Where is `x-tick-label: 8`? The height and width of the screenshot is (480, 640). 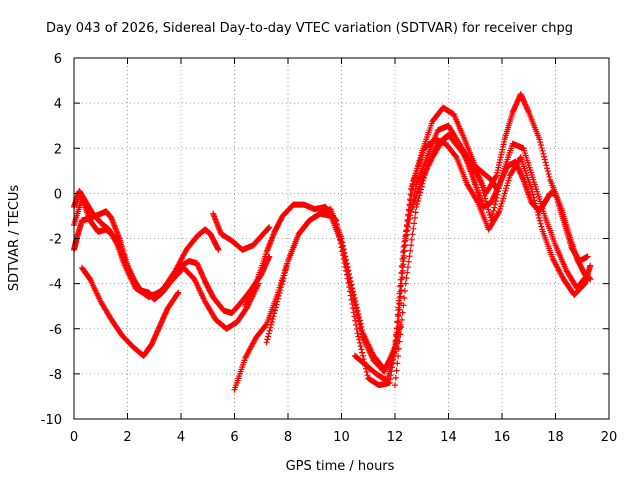
x-tick-label: 8 is located at coordinates (288, 437).